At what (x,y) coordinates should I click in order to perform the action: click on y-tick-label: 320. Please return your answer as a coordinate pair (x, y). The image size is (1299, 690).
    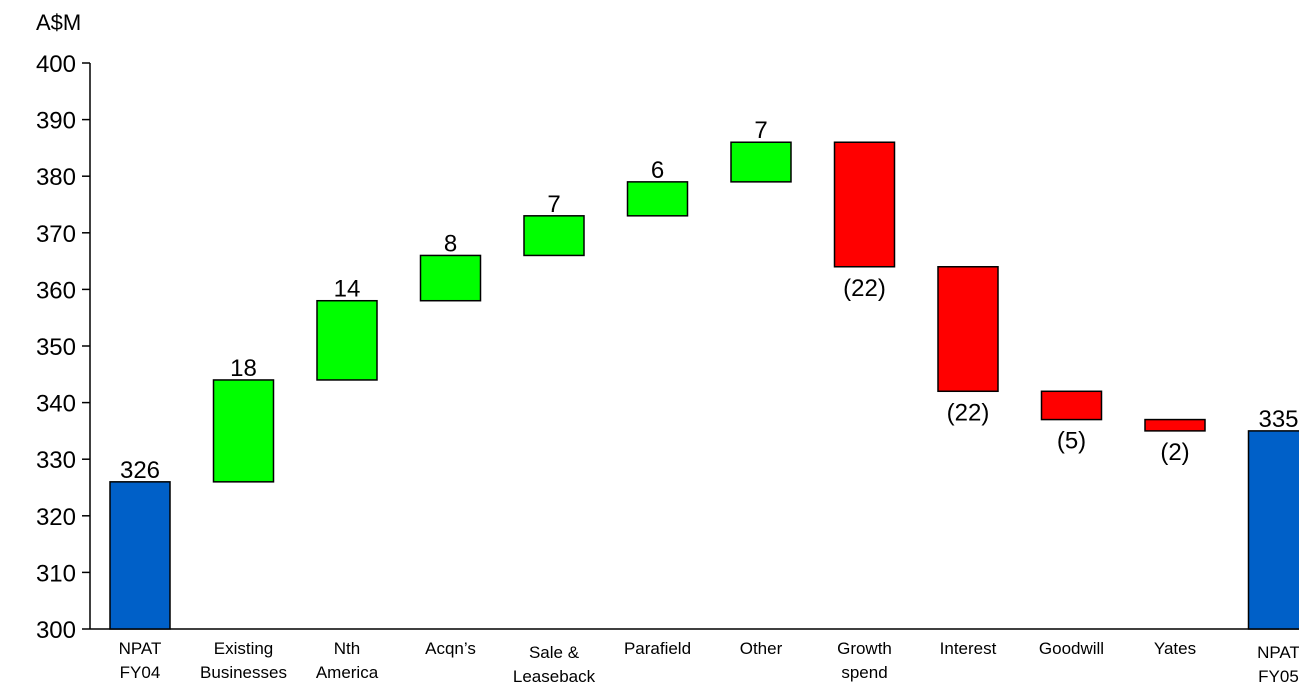
    Looking at the image, I should click on (56, 517).